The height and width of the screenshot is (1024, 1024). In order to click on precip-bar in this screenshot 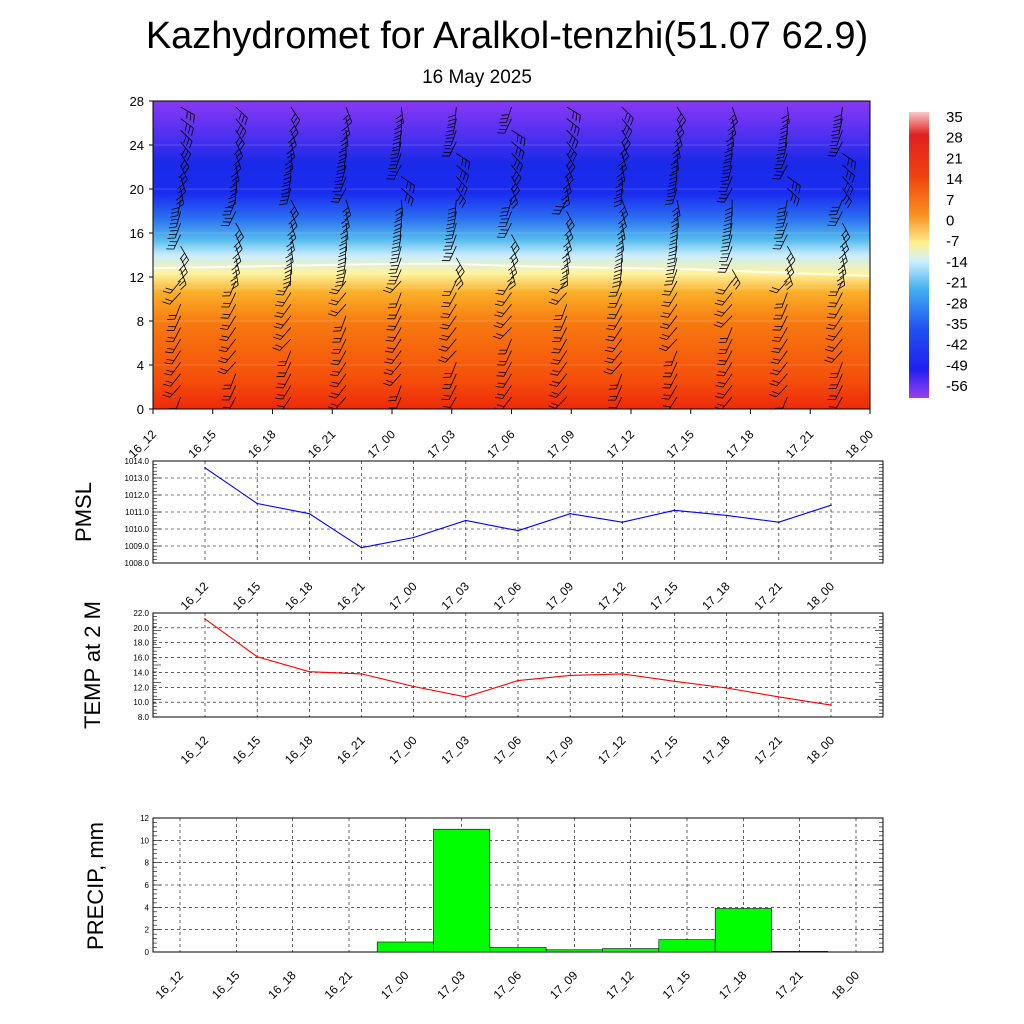, I will do `click(574, 951)`.